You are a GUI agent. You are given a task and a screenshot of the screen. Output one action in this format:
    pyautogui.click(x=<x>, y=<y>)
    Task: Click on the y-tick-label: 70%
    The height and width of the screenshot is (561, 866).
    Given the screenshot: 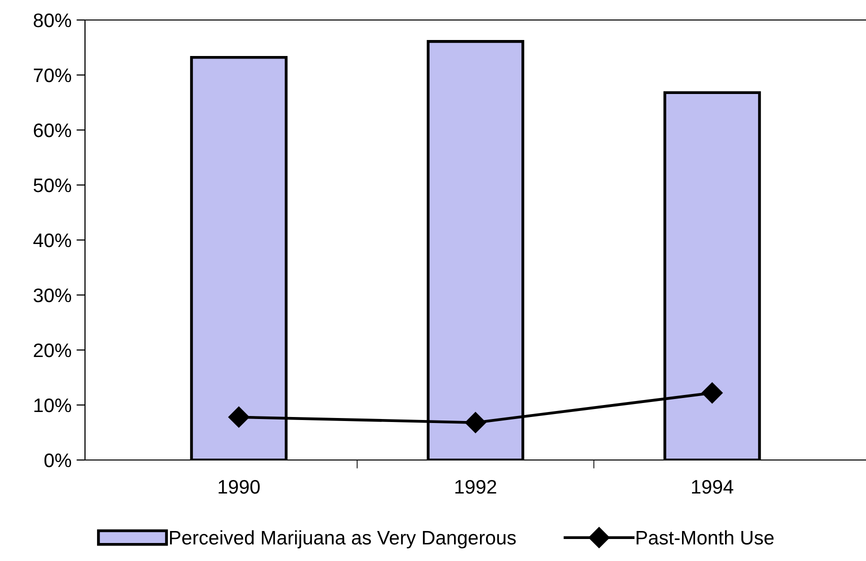 What is the action you would take?
    pyautogui.click(x=53, y=75)
    